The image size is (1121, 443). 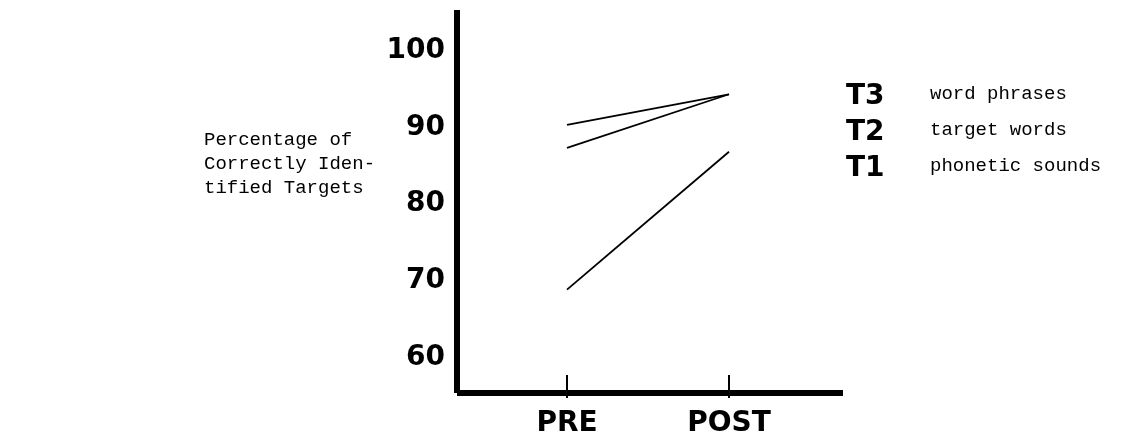 I want to click on x-tick-label: POST, so click(x=729, y=421).